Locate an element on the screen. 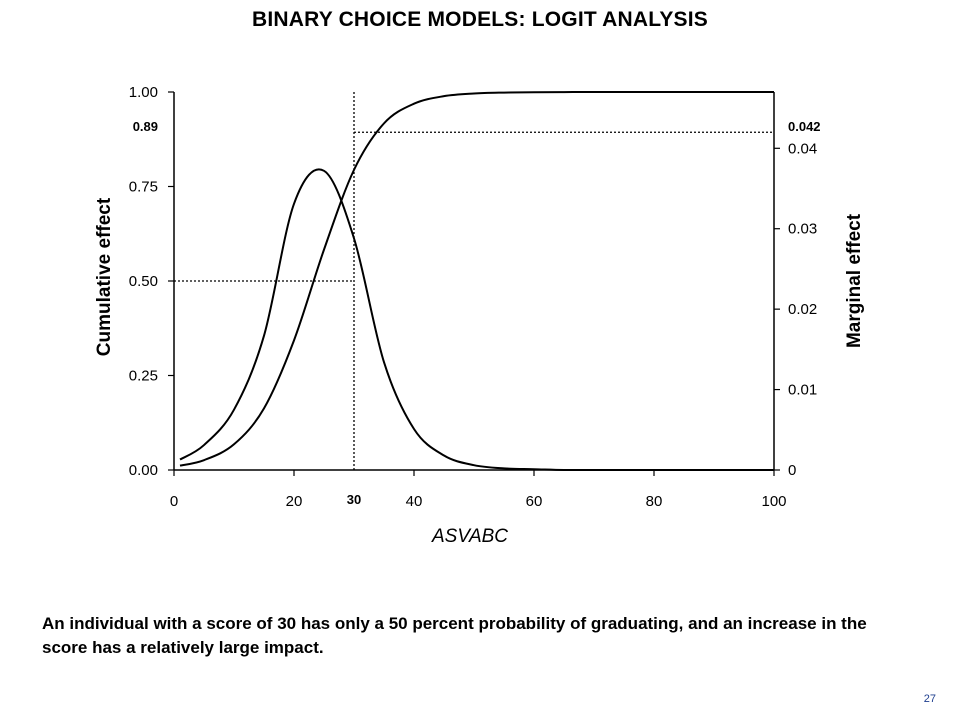  x-tick-label: 80 is located at coordinates (654, 501).